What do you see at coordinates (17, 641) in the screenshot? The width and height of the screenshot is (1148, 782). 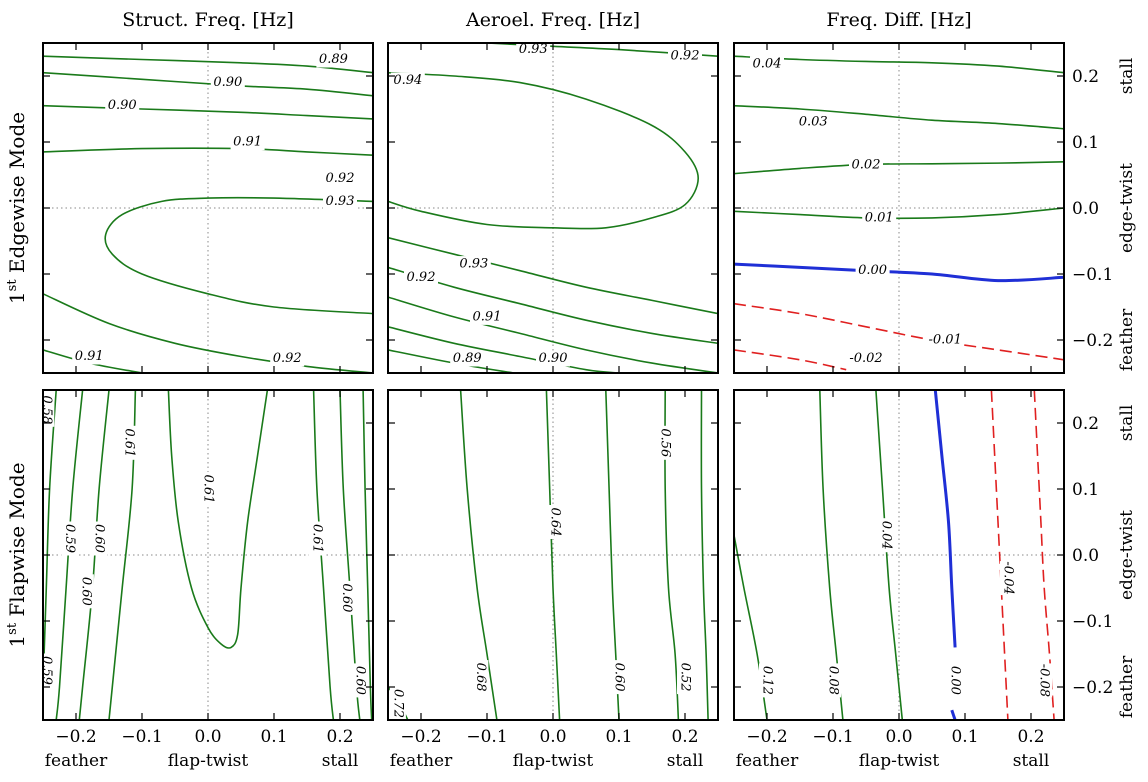 I see `row-title-number: 1` at bounding box center [17, 641].